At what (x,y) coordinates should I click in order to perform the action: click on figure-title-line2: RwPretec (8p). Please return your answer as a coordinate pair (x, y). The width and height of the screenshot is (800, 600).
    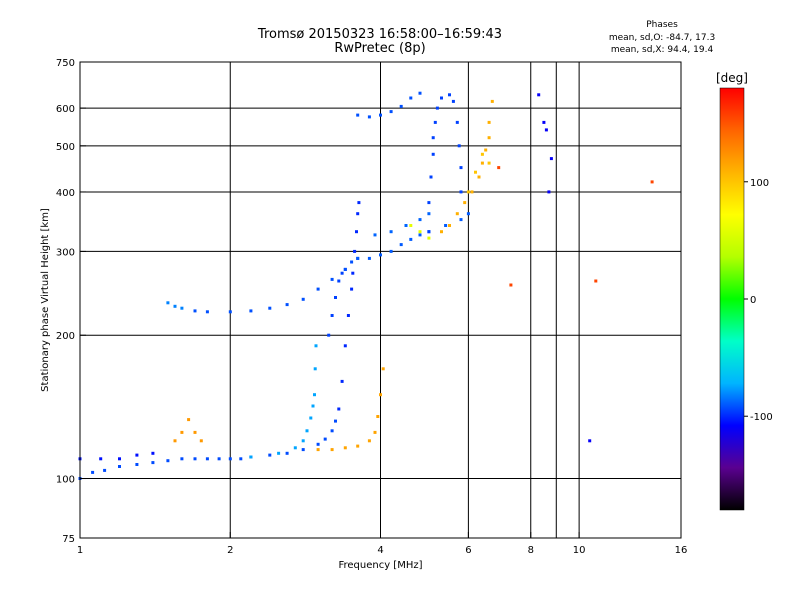
    Looking at the image, I should click on (380, 48).